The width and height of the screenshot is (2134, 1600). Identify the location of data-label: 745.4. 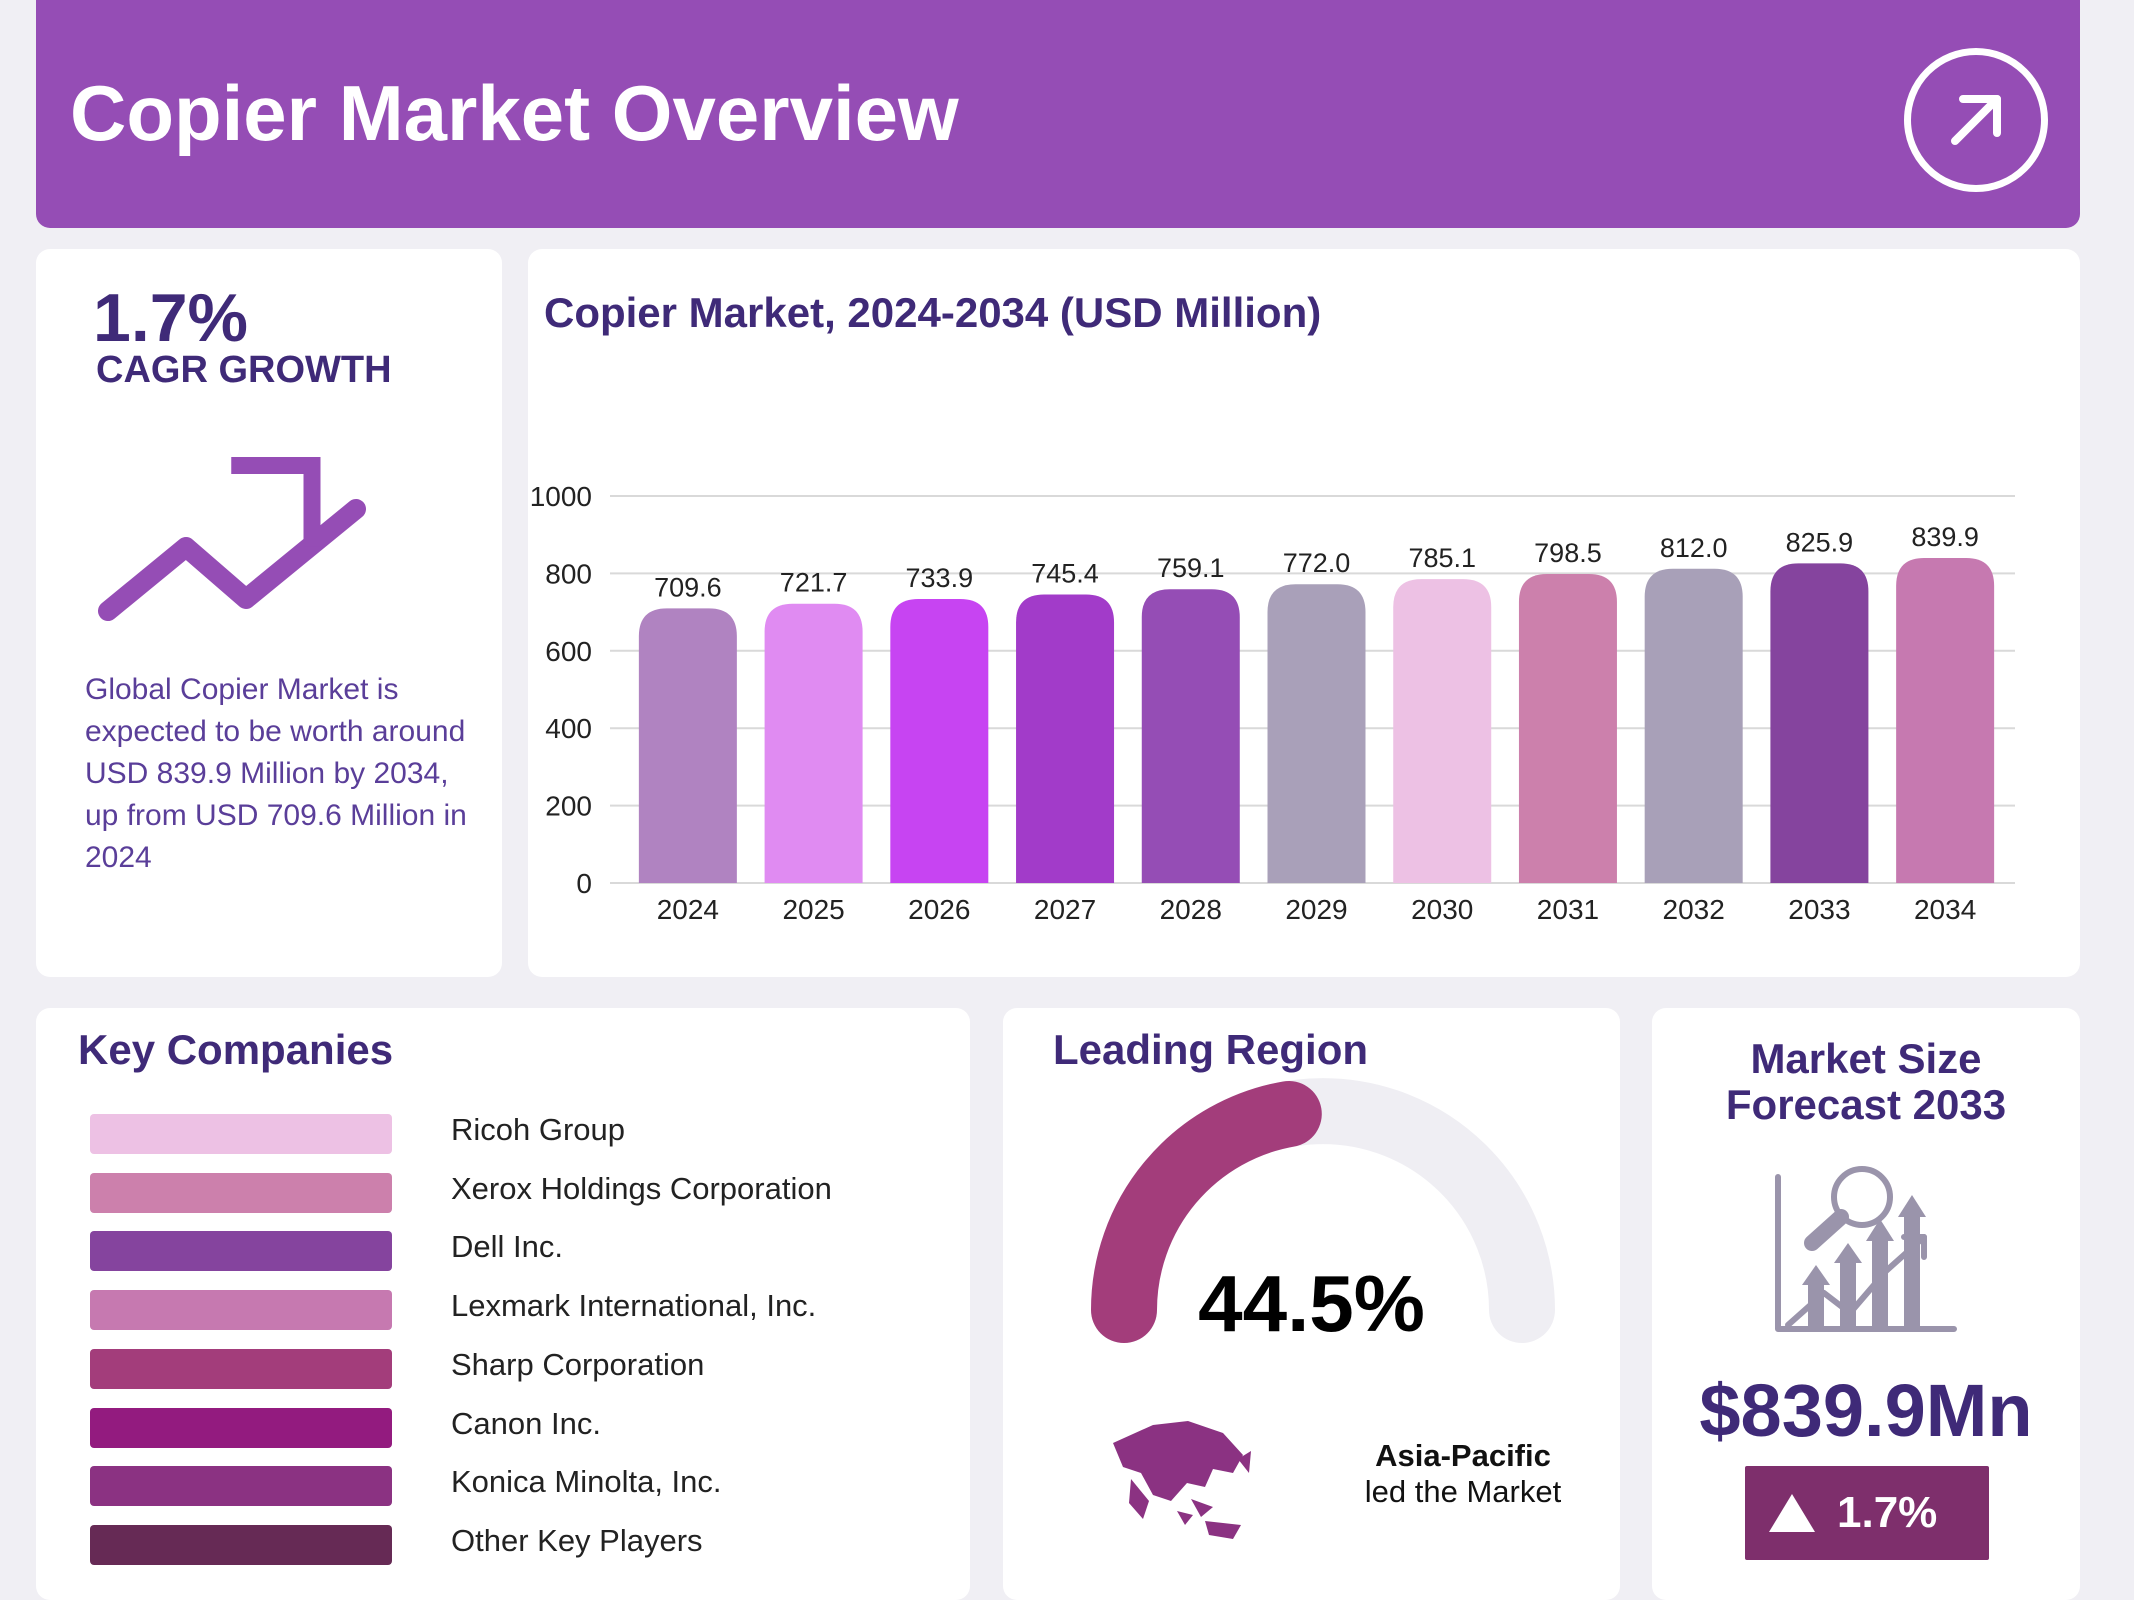
(1065, 574).